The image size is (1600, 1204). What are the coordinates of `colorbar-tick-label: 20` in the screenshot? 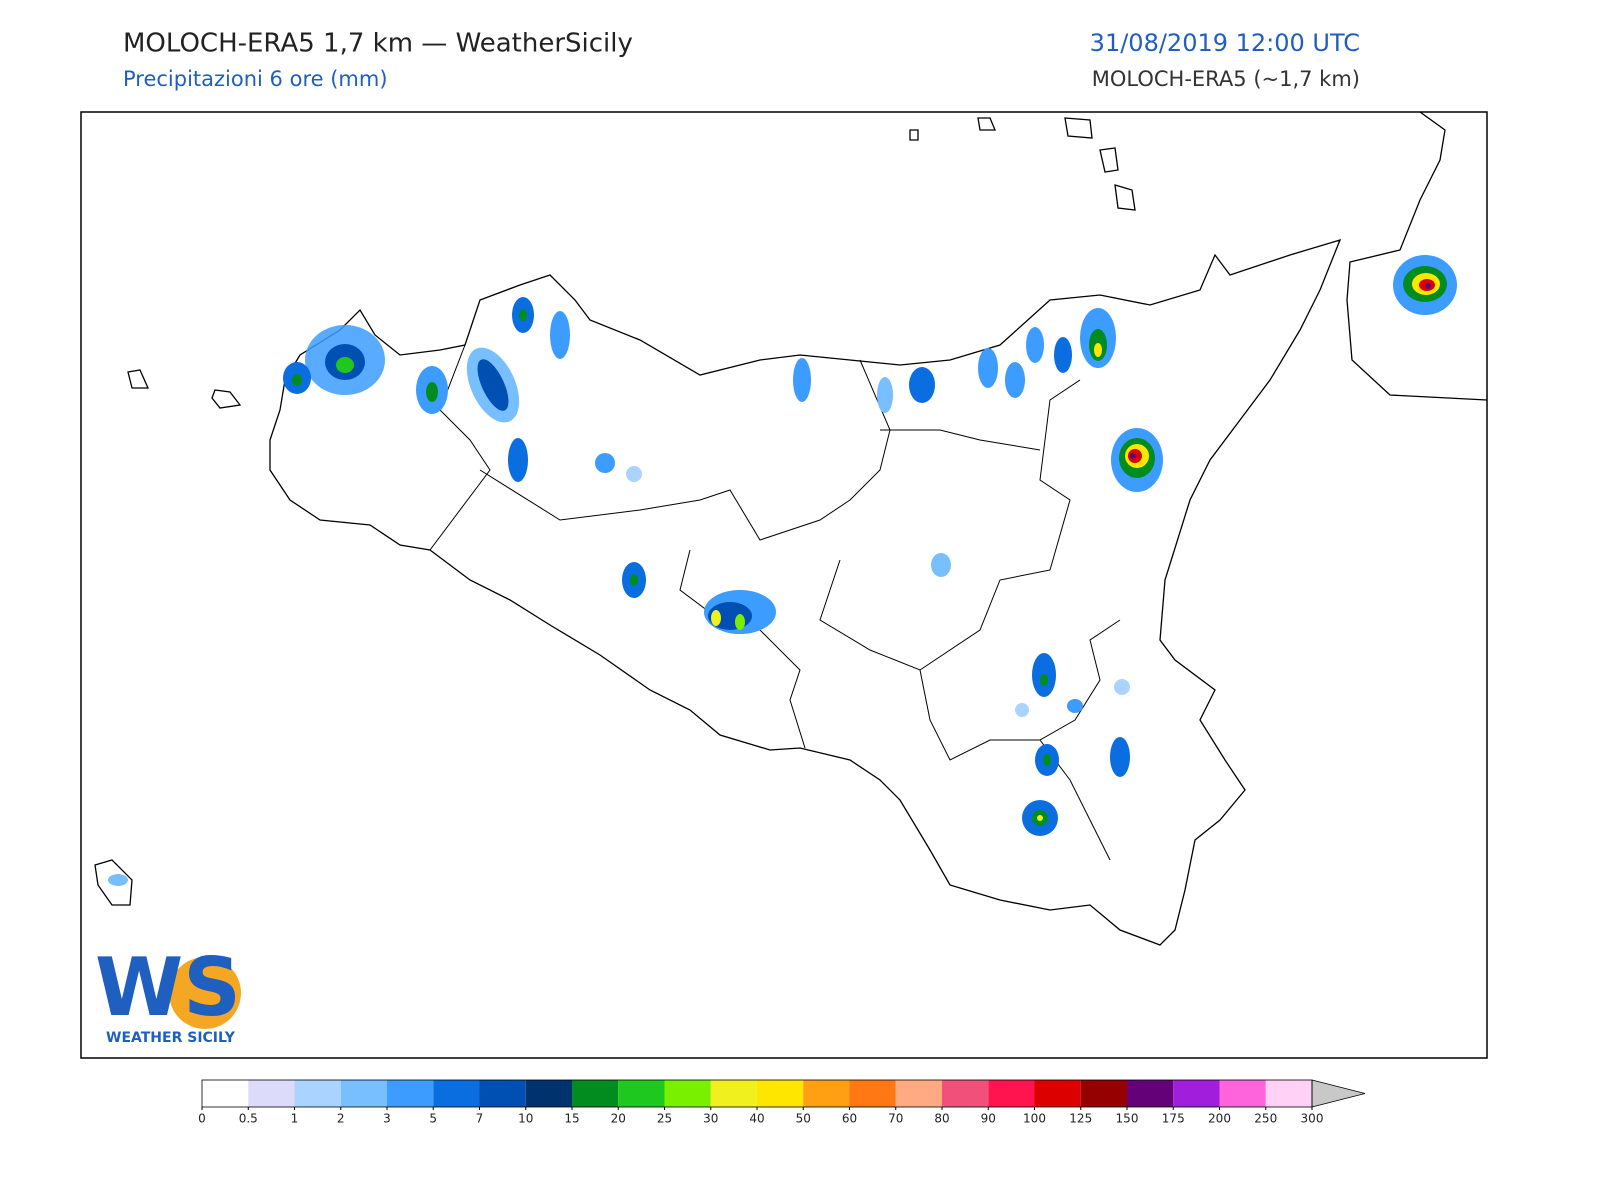 It's located at (618, 1119).